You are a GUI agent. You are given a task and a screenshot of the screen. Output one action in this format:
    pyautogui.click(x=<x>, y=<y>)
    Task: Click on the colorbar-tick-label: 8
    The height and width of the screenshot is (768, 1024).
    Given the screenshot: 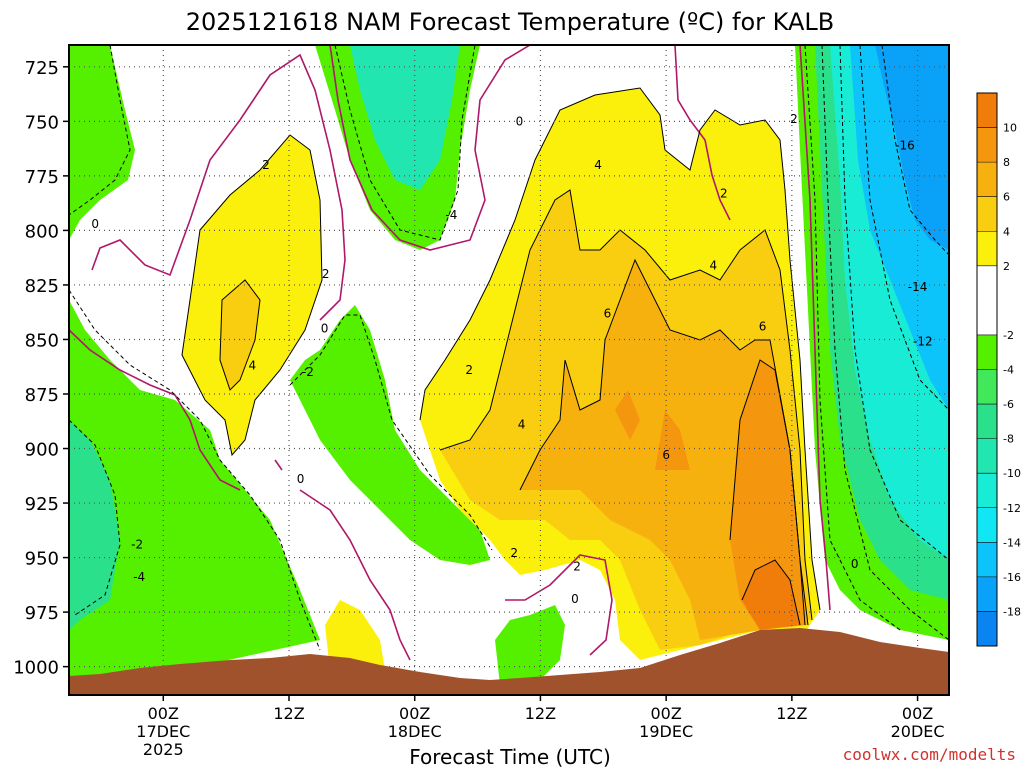 What is the action you would take?
    pyautogui.click(x=1006, y=162)
    